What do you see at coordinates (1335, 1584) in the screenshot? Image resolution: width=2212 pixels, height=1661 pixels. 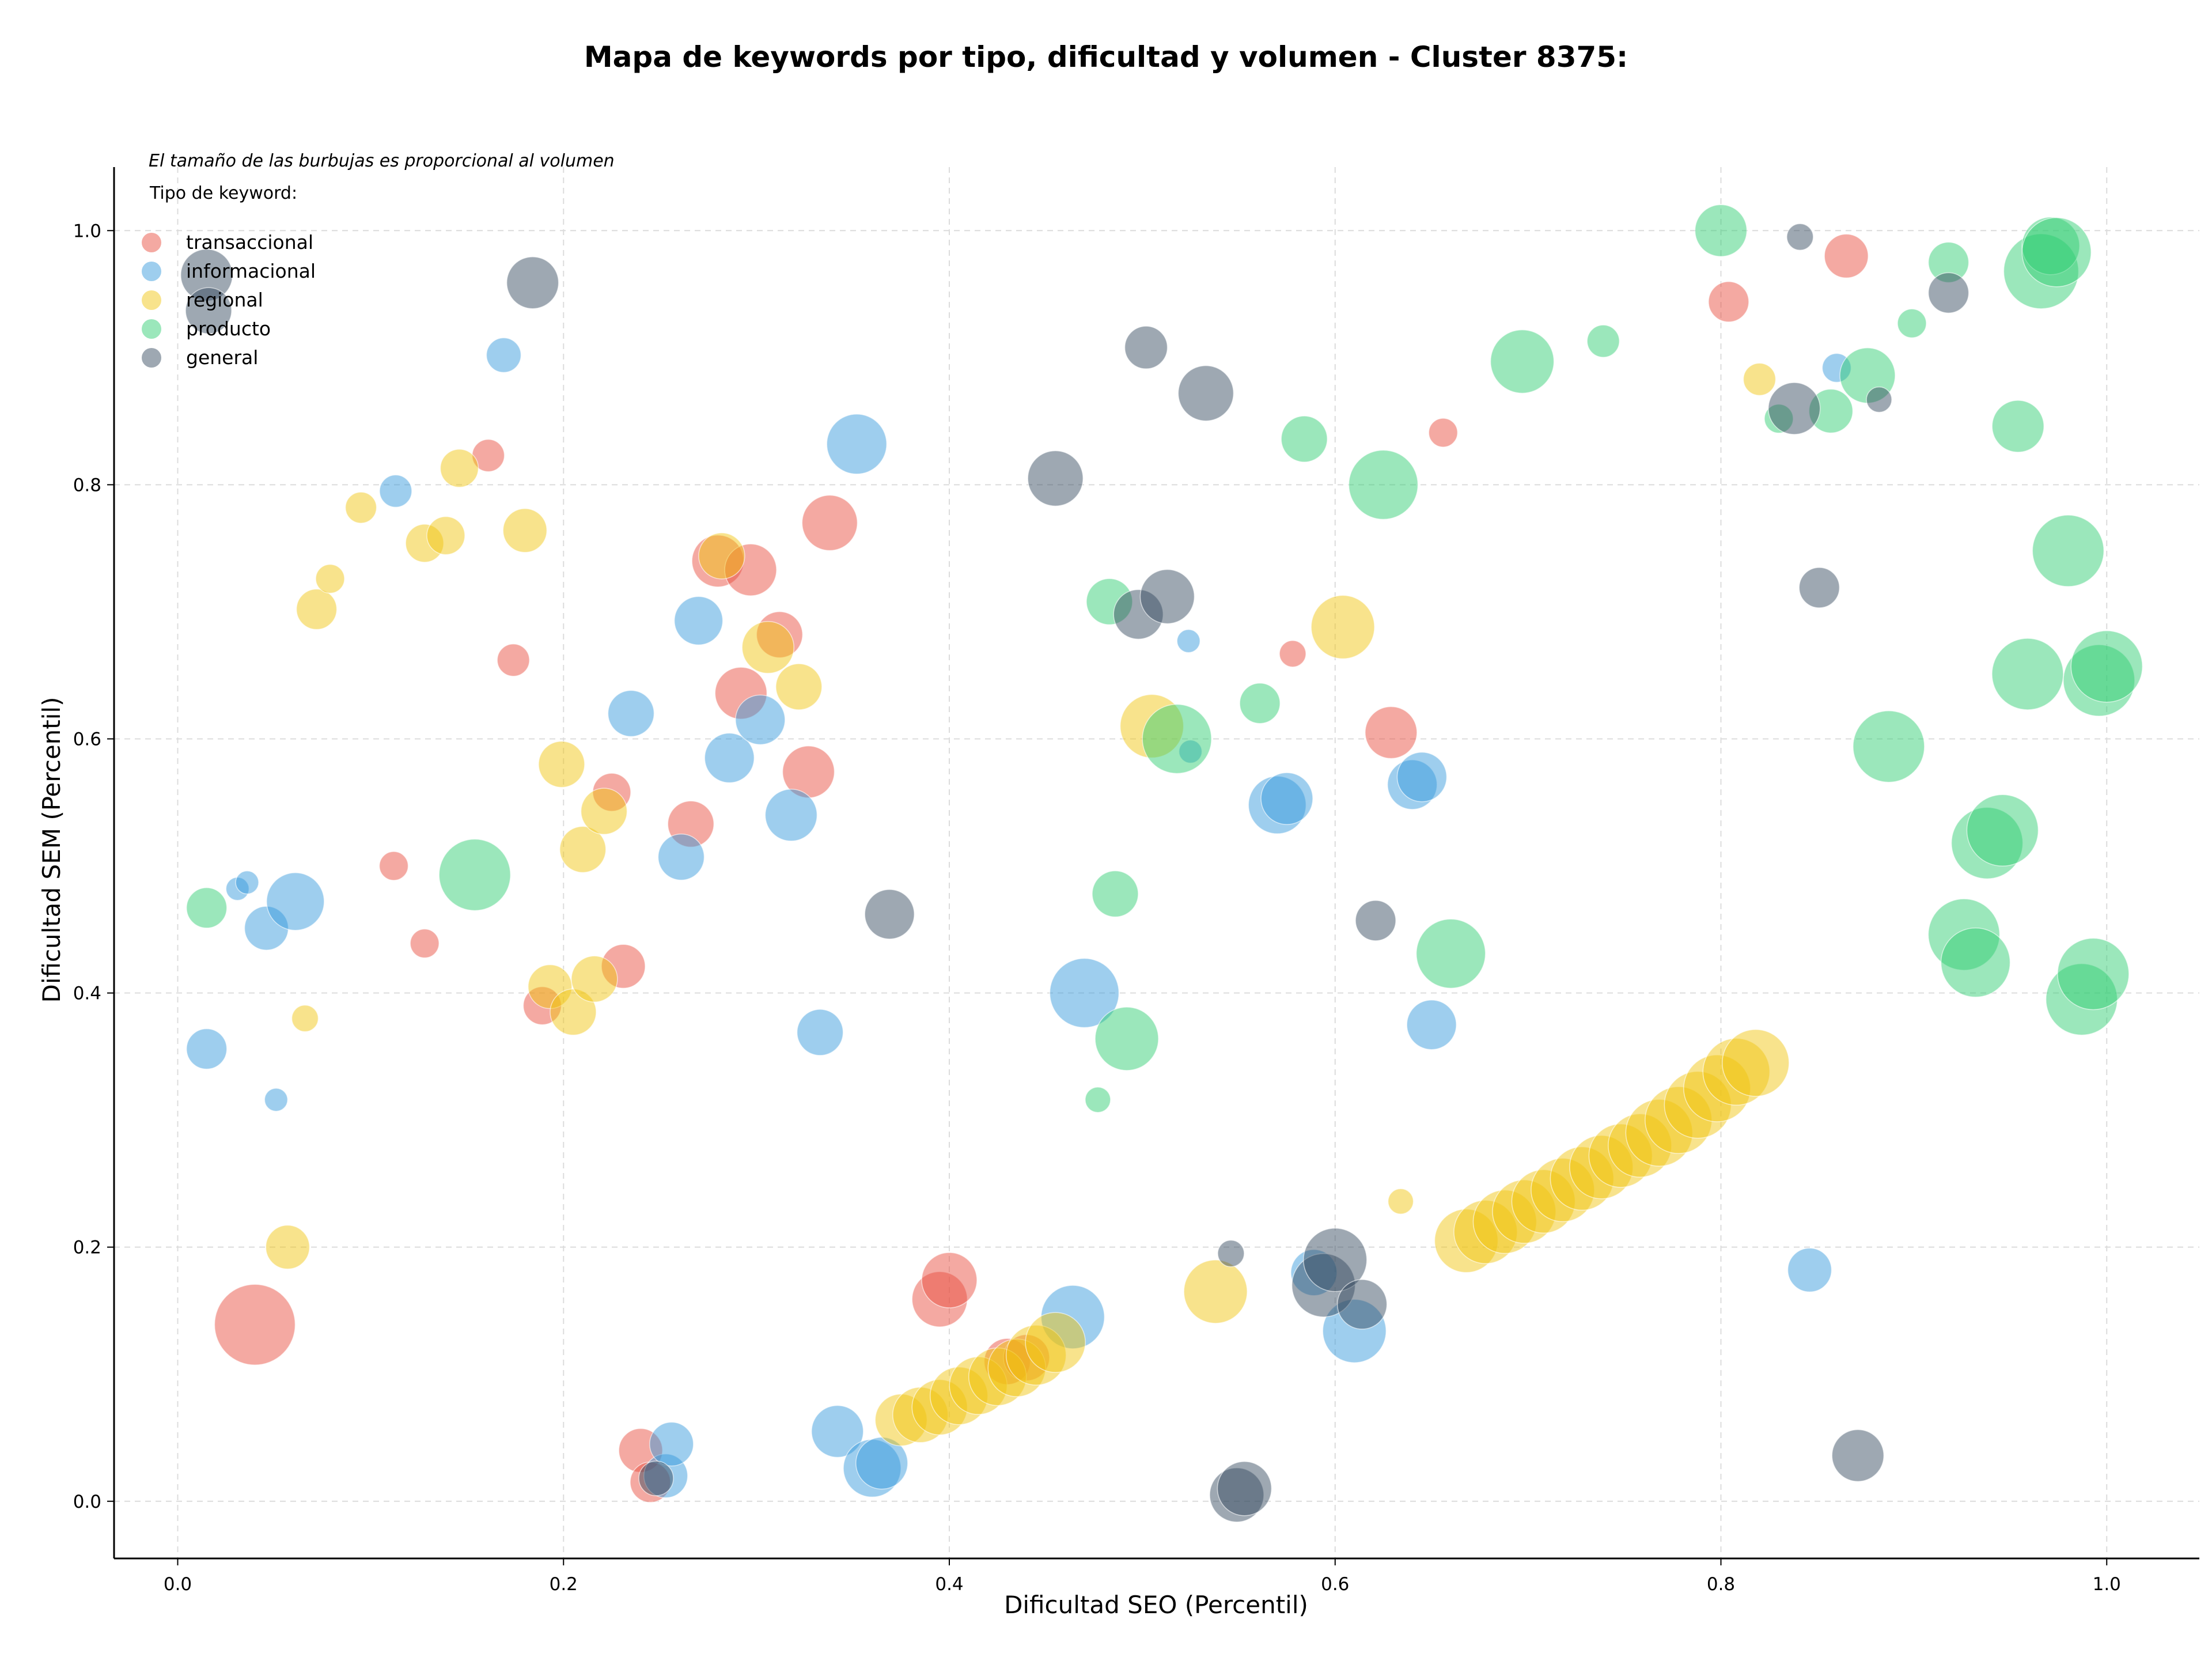 I see `x-tick-label: 0.6` at bounding box center [1335, 1584].